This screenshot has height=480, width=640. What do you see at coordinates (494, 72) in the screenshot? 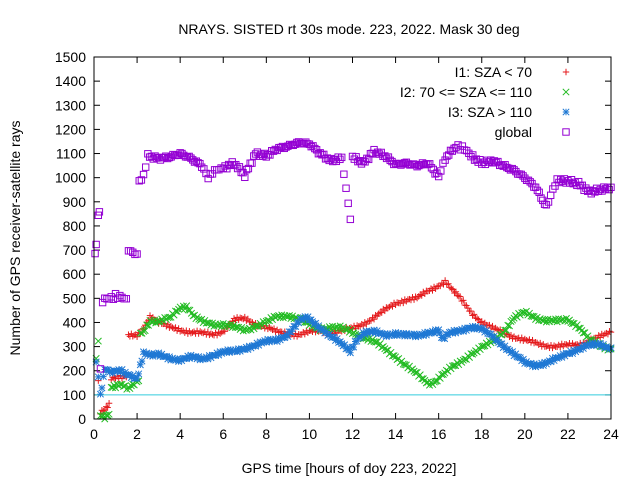
I see `legend-label-i1: I1: SZA < 70` at bounding box center [494, 72].